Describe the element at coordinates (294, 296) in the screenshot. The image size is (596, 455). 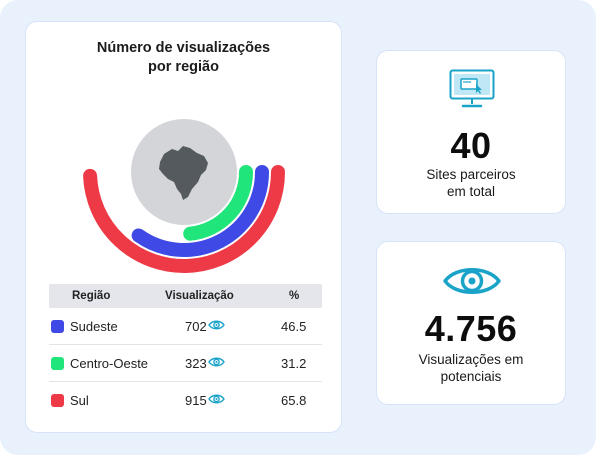
I see `header-pct: %` at that location.